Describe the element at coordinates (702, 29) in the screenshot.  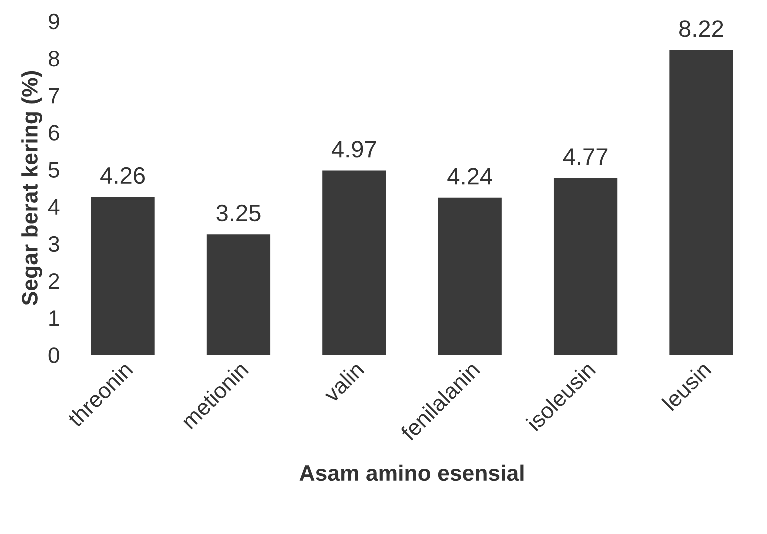
I see `data-label: 8.22` at that location.